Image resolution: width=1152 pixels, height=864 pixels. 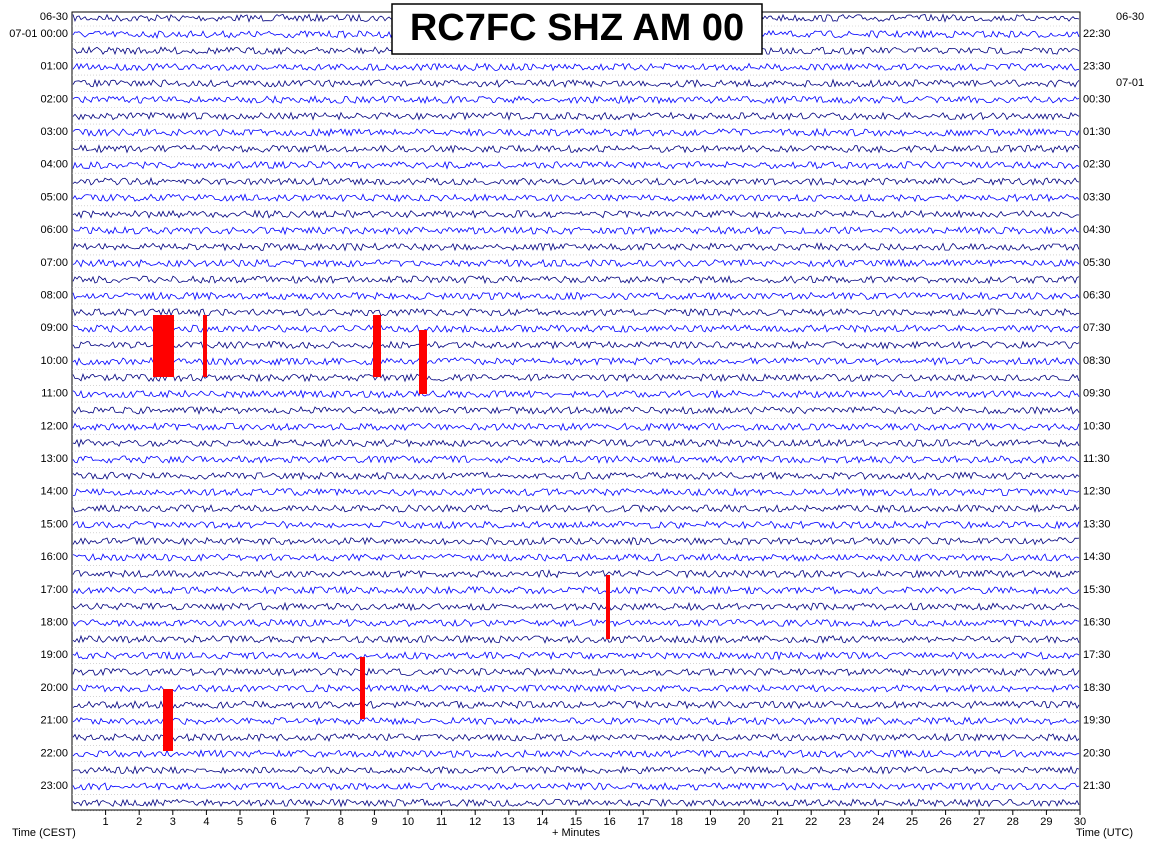 I want to click on x-tick-label: 19, so click(x=710, y=822).